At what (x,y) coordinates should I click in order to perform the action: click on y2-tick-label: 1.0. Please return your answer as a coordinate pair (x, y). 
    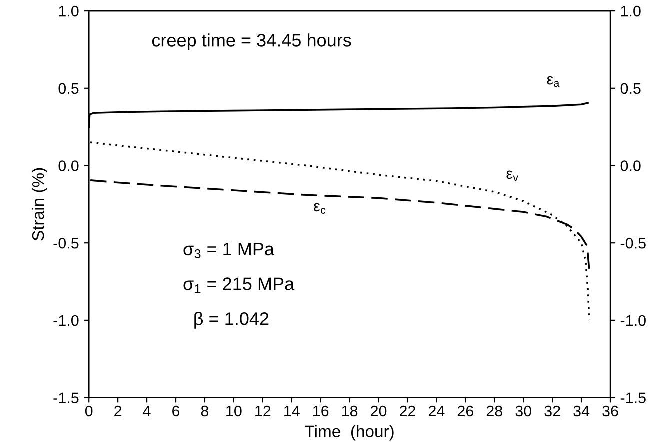
    Looking at the image, I should click on (631, 11).